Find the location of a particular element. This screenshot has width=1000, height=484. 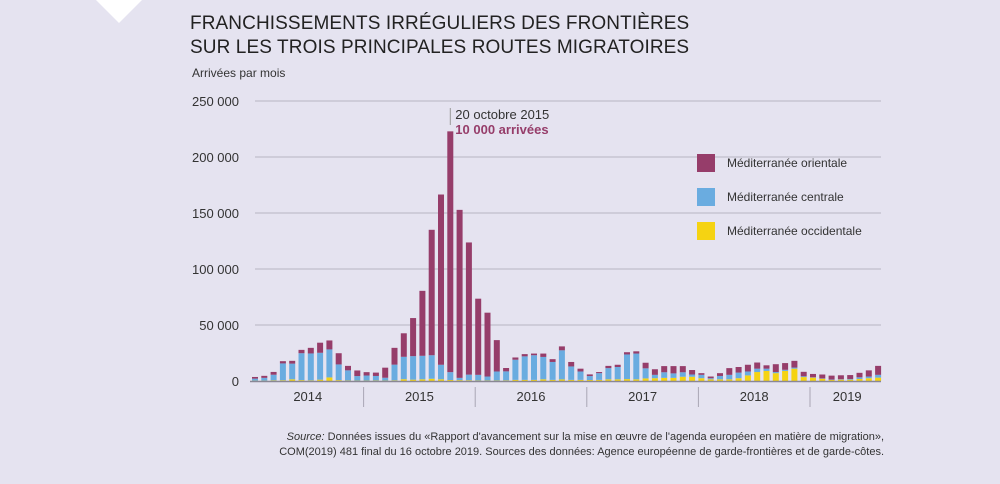

y-tick-label: 250 000 is located at coordinates (215, 101).